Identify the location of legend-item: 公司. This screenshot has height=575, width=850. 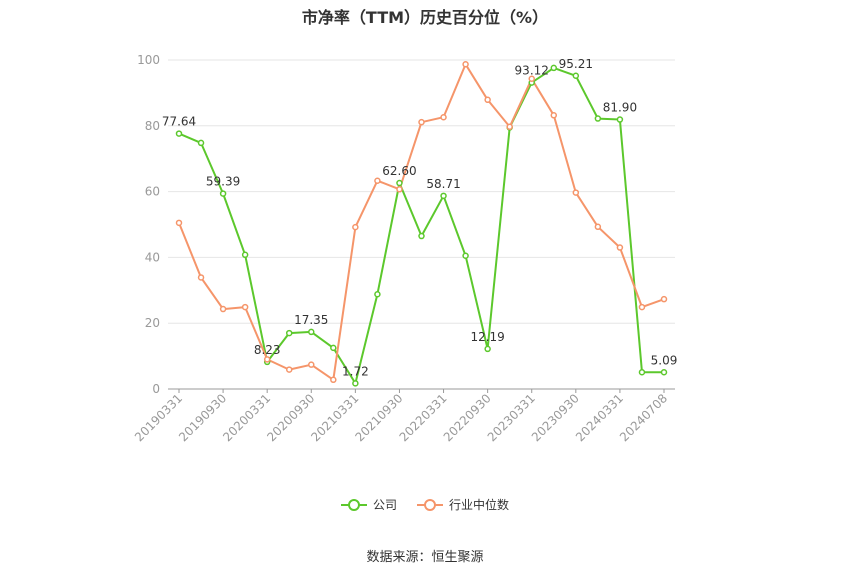
(368, 504).